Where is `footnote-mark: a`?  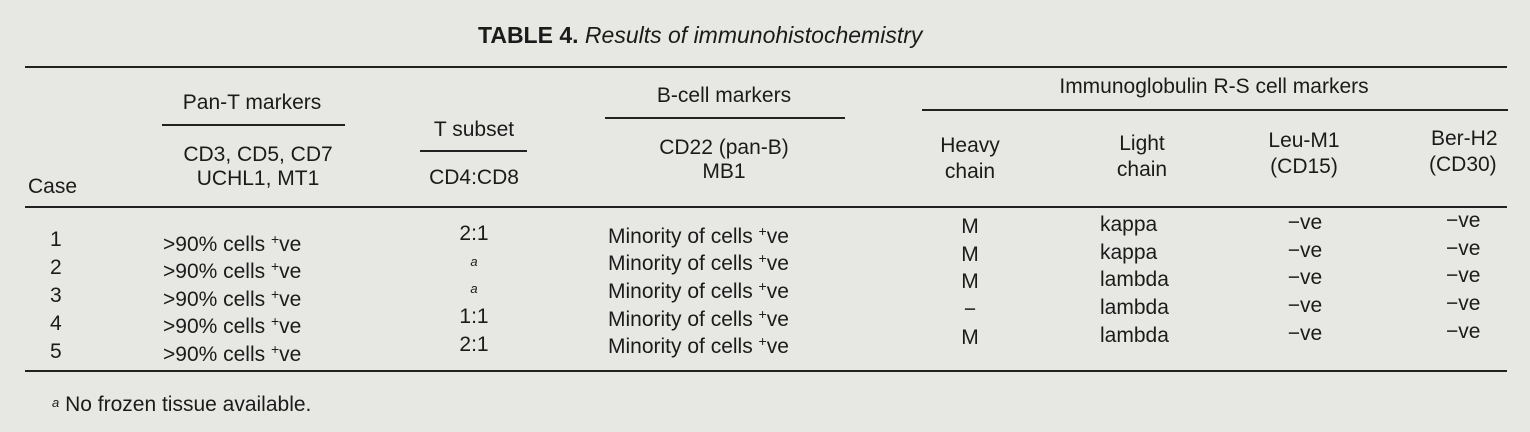
footnote-mark: a is located at coordinates (56, 402).